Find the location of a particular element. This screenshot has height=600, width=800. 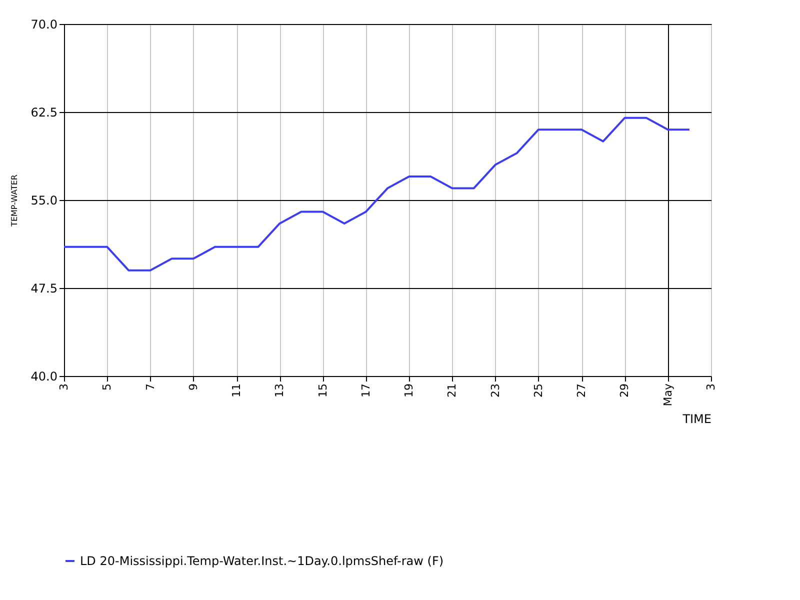

x-tick-label: 27 is located at coordinates (581, 391).